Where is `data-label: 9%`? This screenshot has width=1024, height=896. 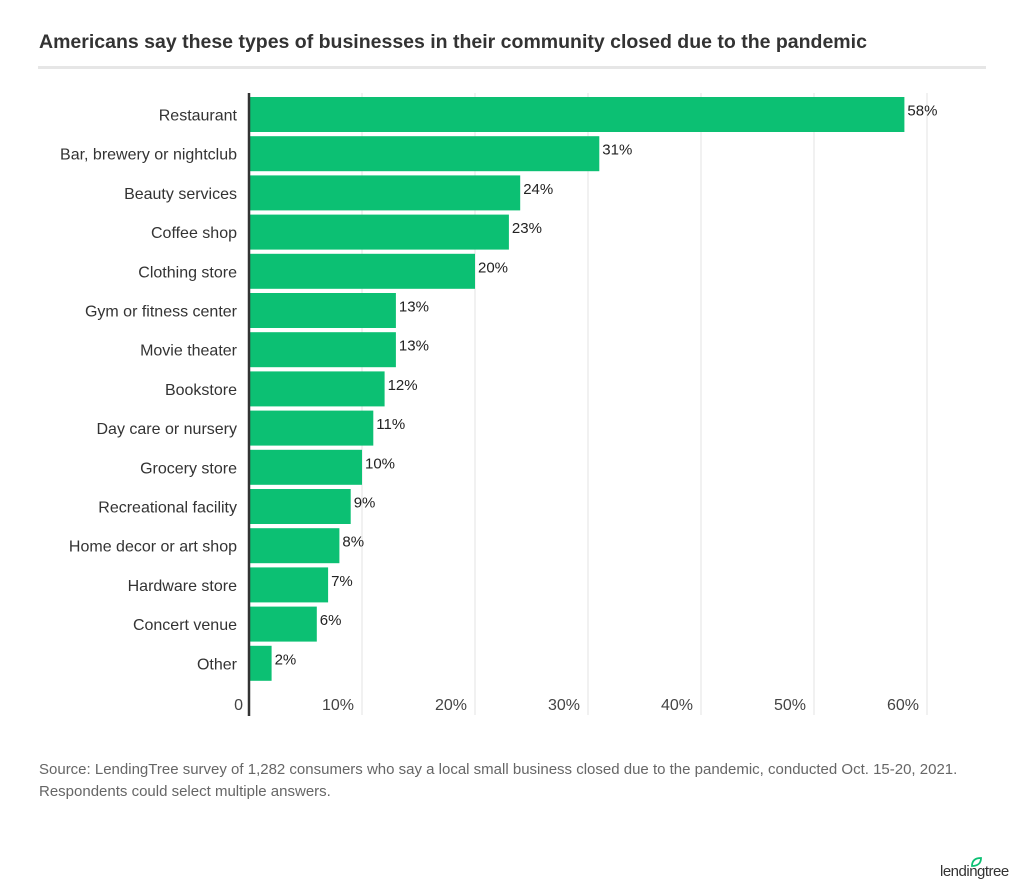
data-label: 9% is located at coordinates (365, 503).